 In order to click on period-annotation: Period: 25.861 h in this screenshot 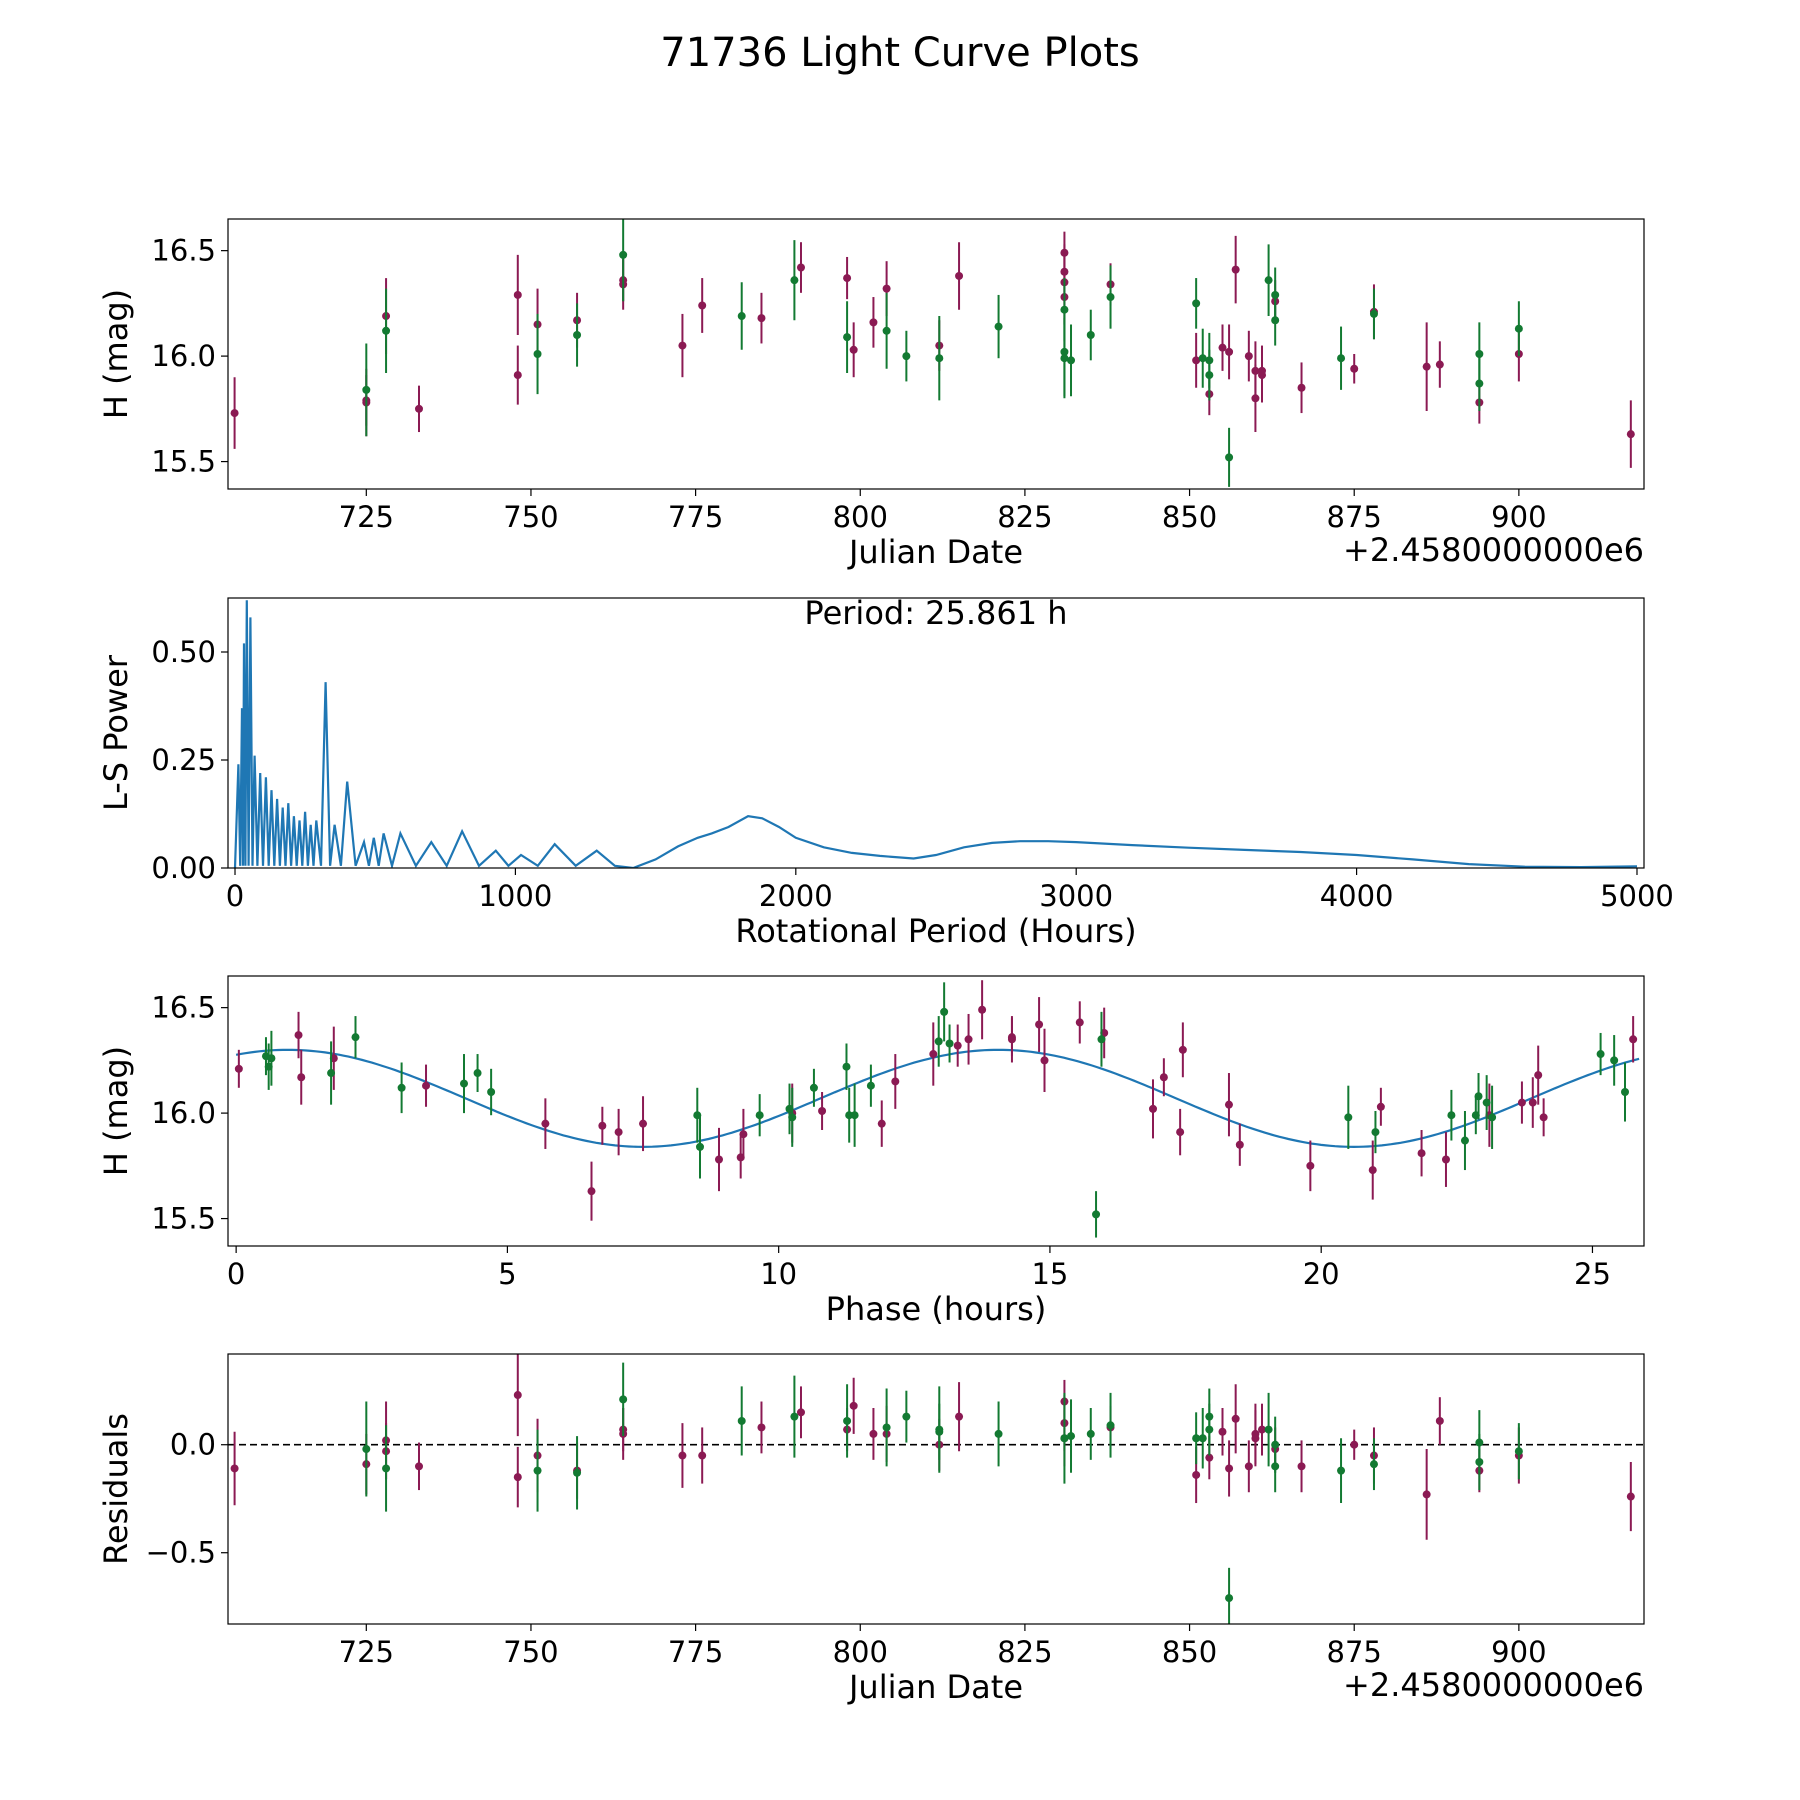, I will do `click(935, 613)`.